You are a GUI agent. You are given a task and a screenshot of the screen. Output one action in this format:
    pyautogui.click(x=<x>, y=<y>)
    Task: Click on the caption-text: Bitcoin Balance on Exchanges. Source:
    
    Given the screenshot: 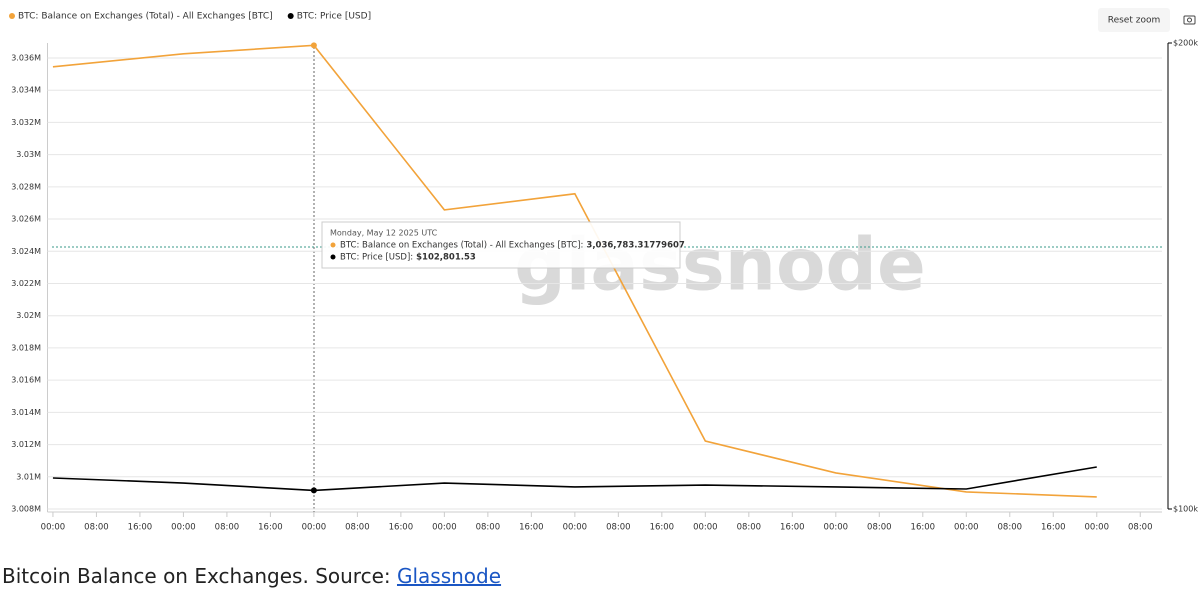 What is the action you would take?
    pyautogui.click(x=196, y=576)
    